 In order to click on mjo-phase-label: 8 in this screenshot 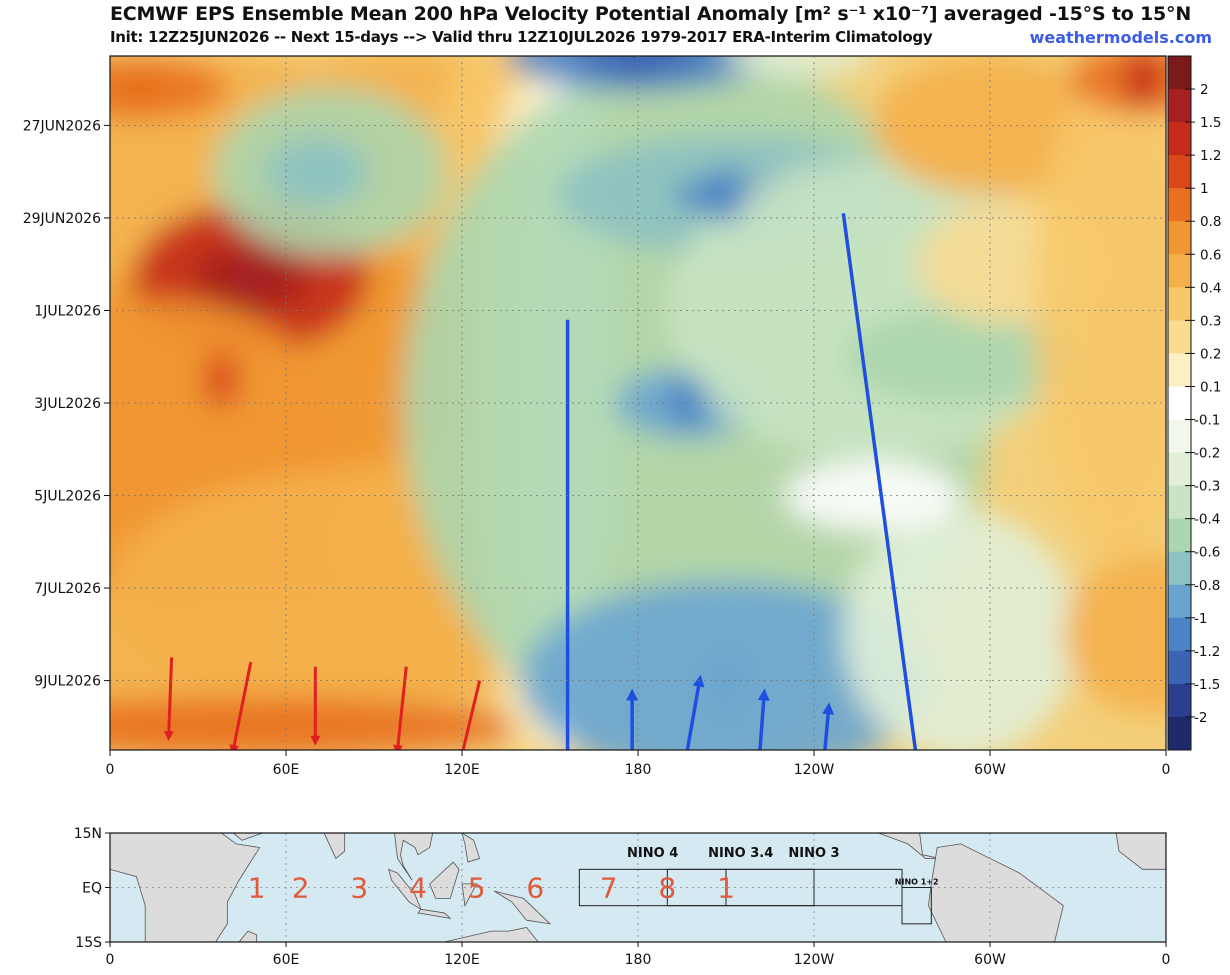, I will do `click(667, 888)`.